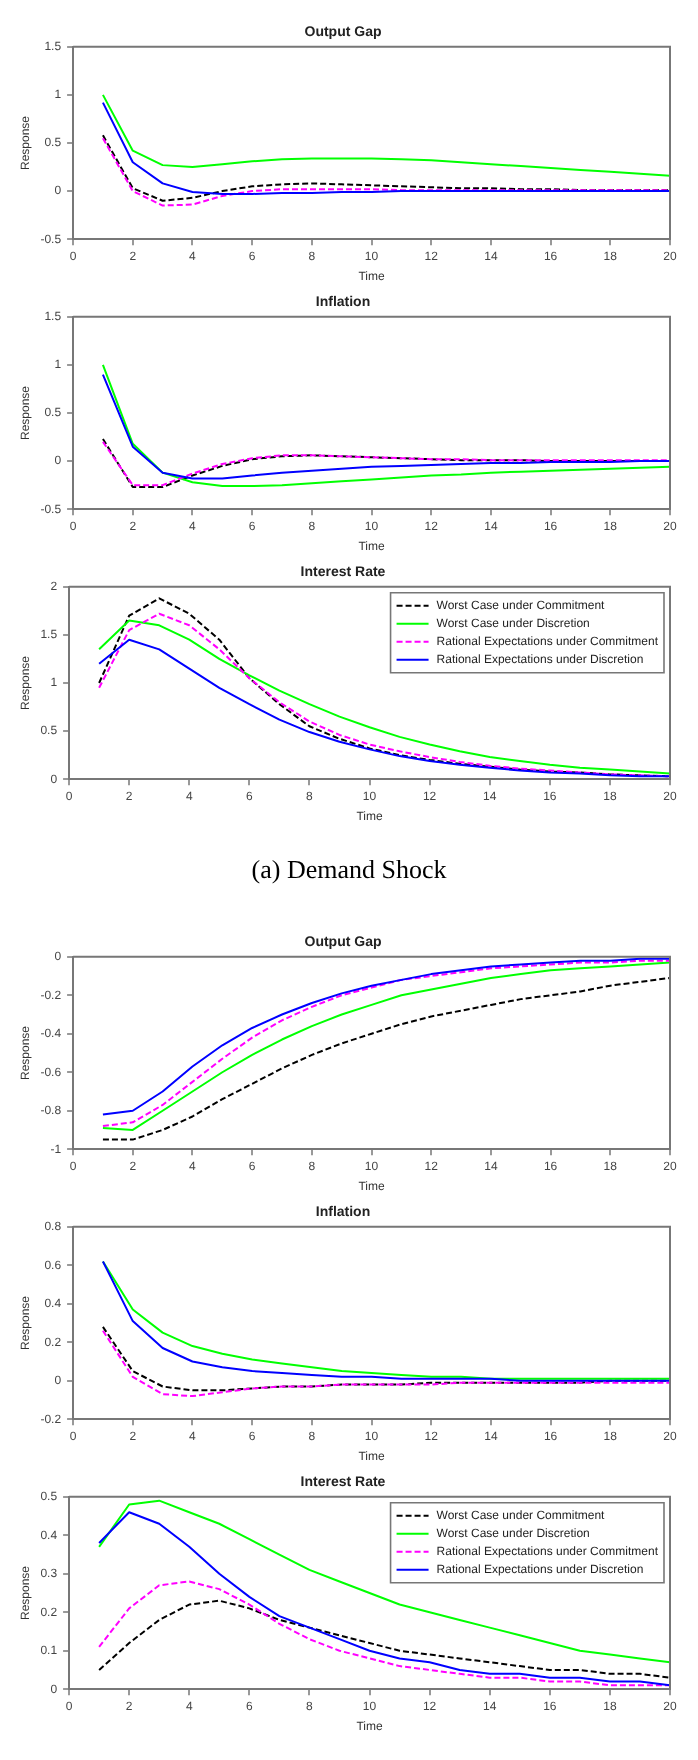  Describe the element at coordinates (349, 870) in the screenshot. I see `text: (a) Demand Shock` at that location.